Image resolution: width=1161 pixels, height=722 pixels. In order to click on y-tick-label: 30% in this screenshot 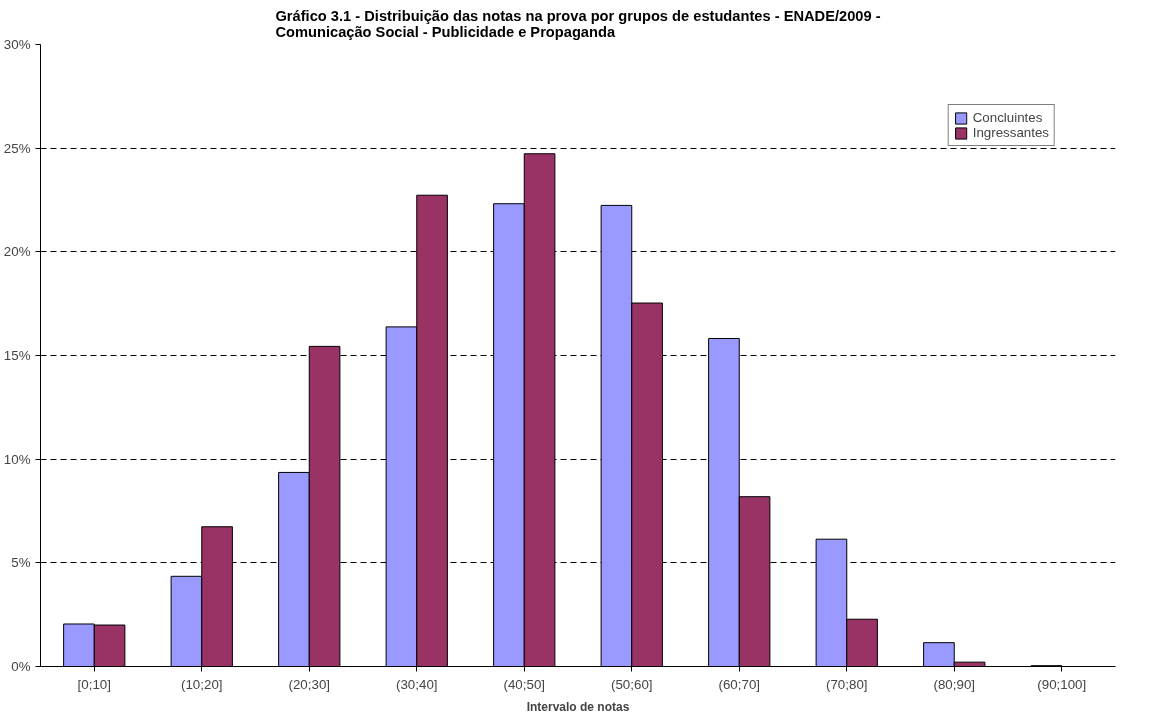, I will do `click(17, 44)`.